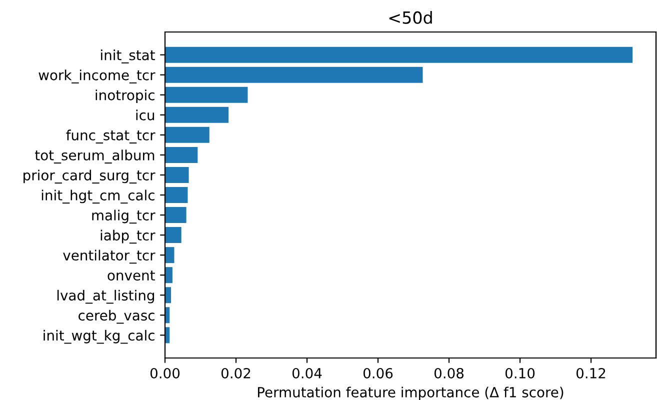 This screenshot has height=400, width=657. What do you see at coordinates (128, 57) in the screenshot?
I see `y-tick-label: init_stat` at bounding box center [128, 57].